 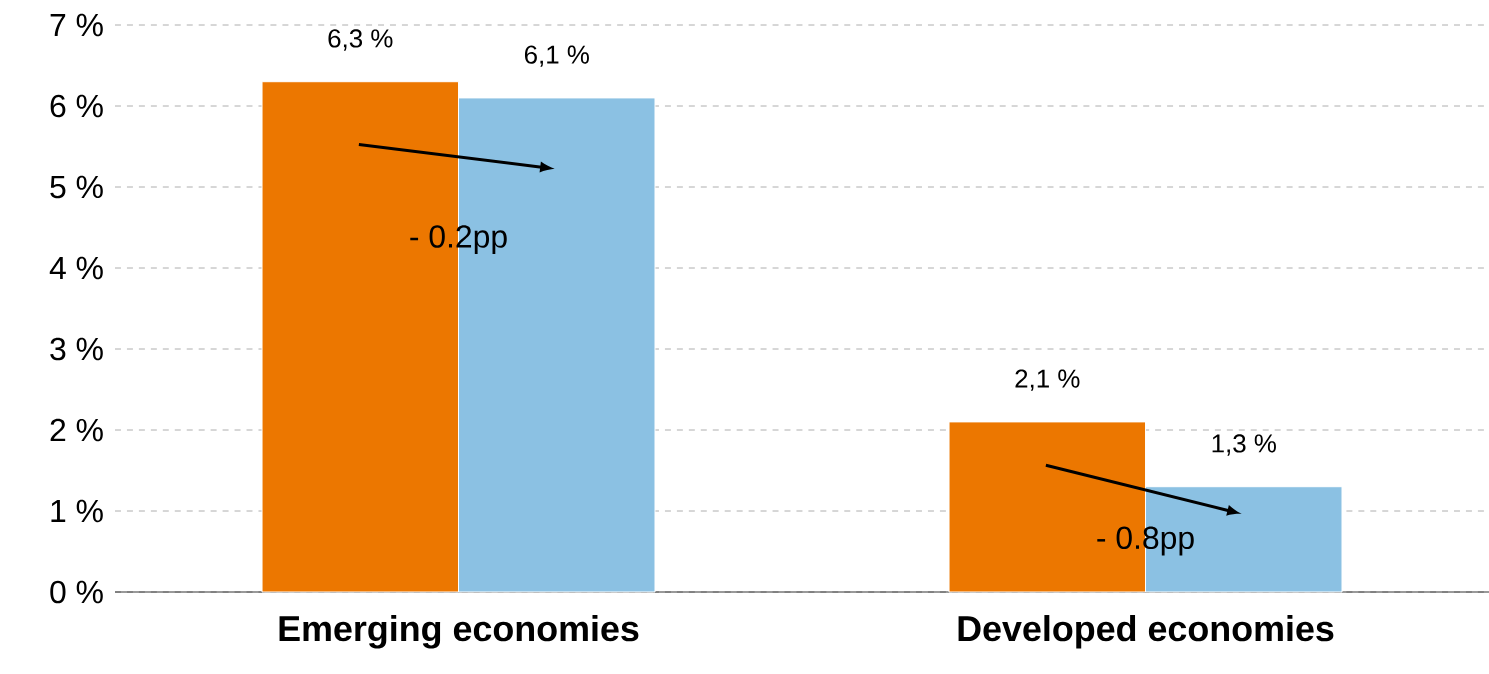 What do you see at coordinates (76, 187) in the screenshot?
I see `y-tick-label: 5 %` at bounding box center [76, 187].